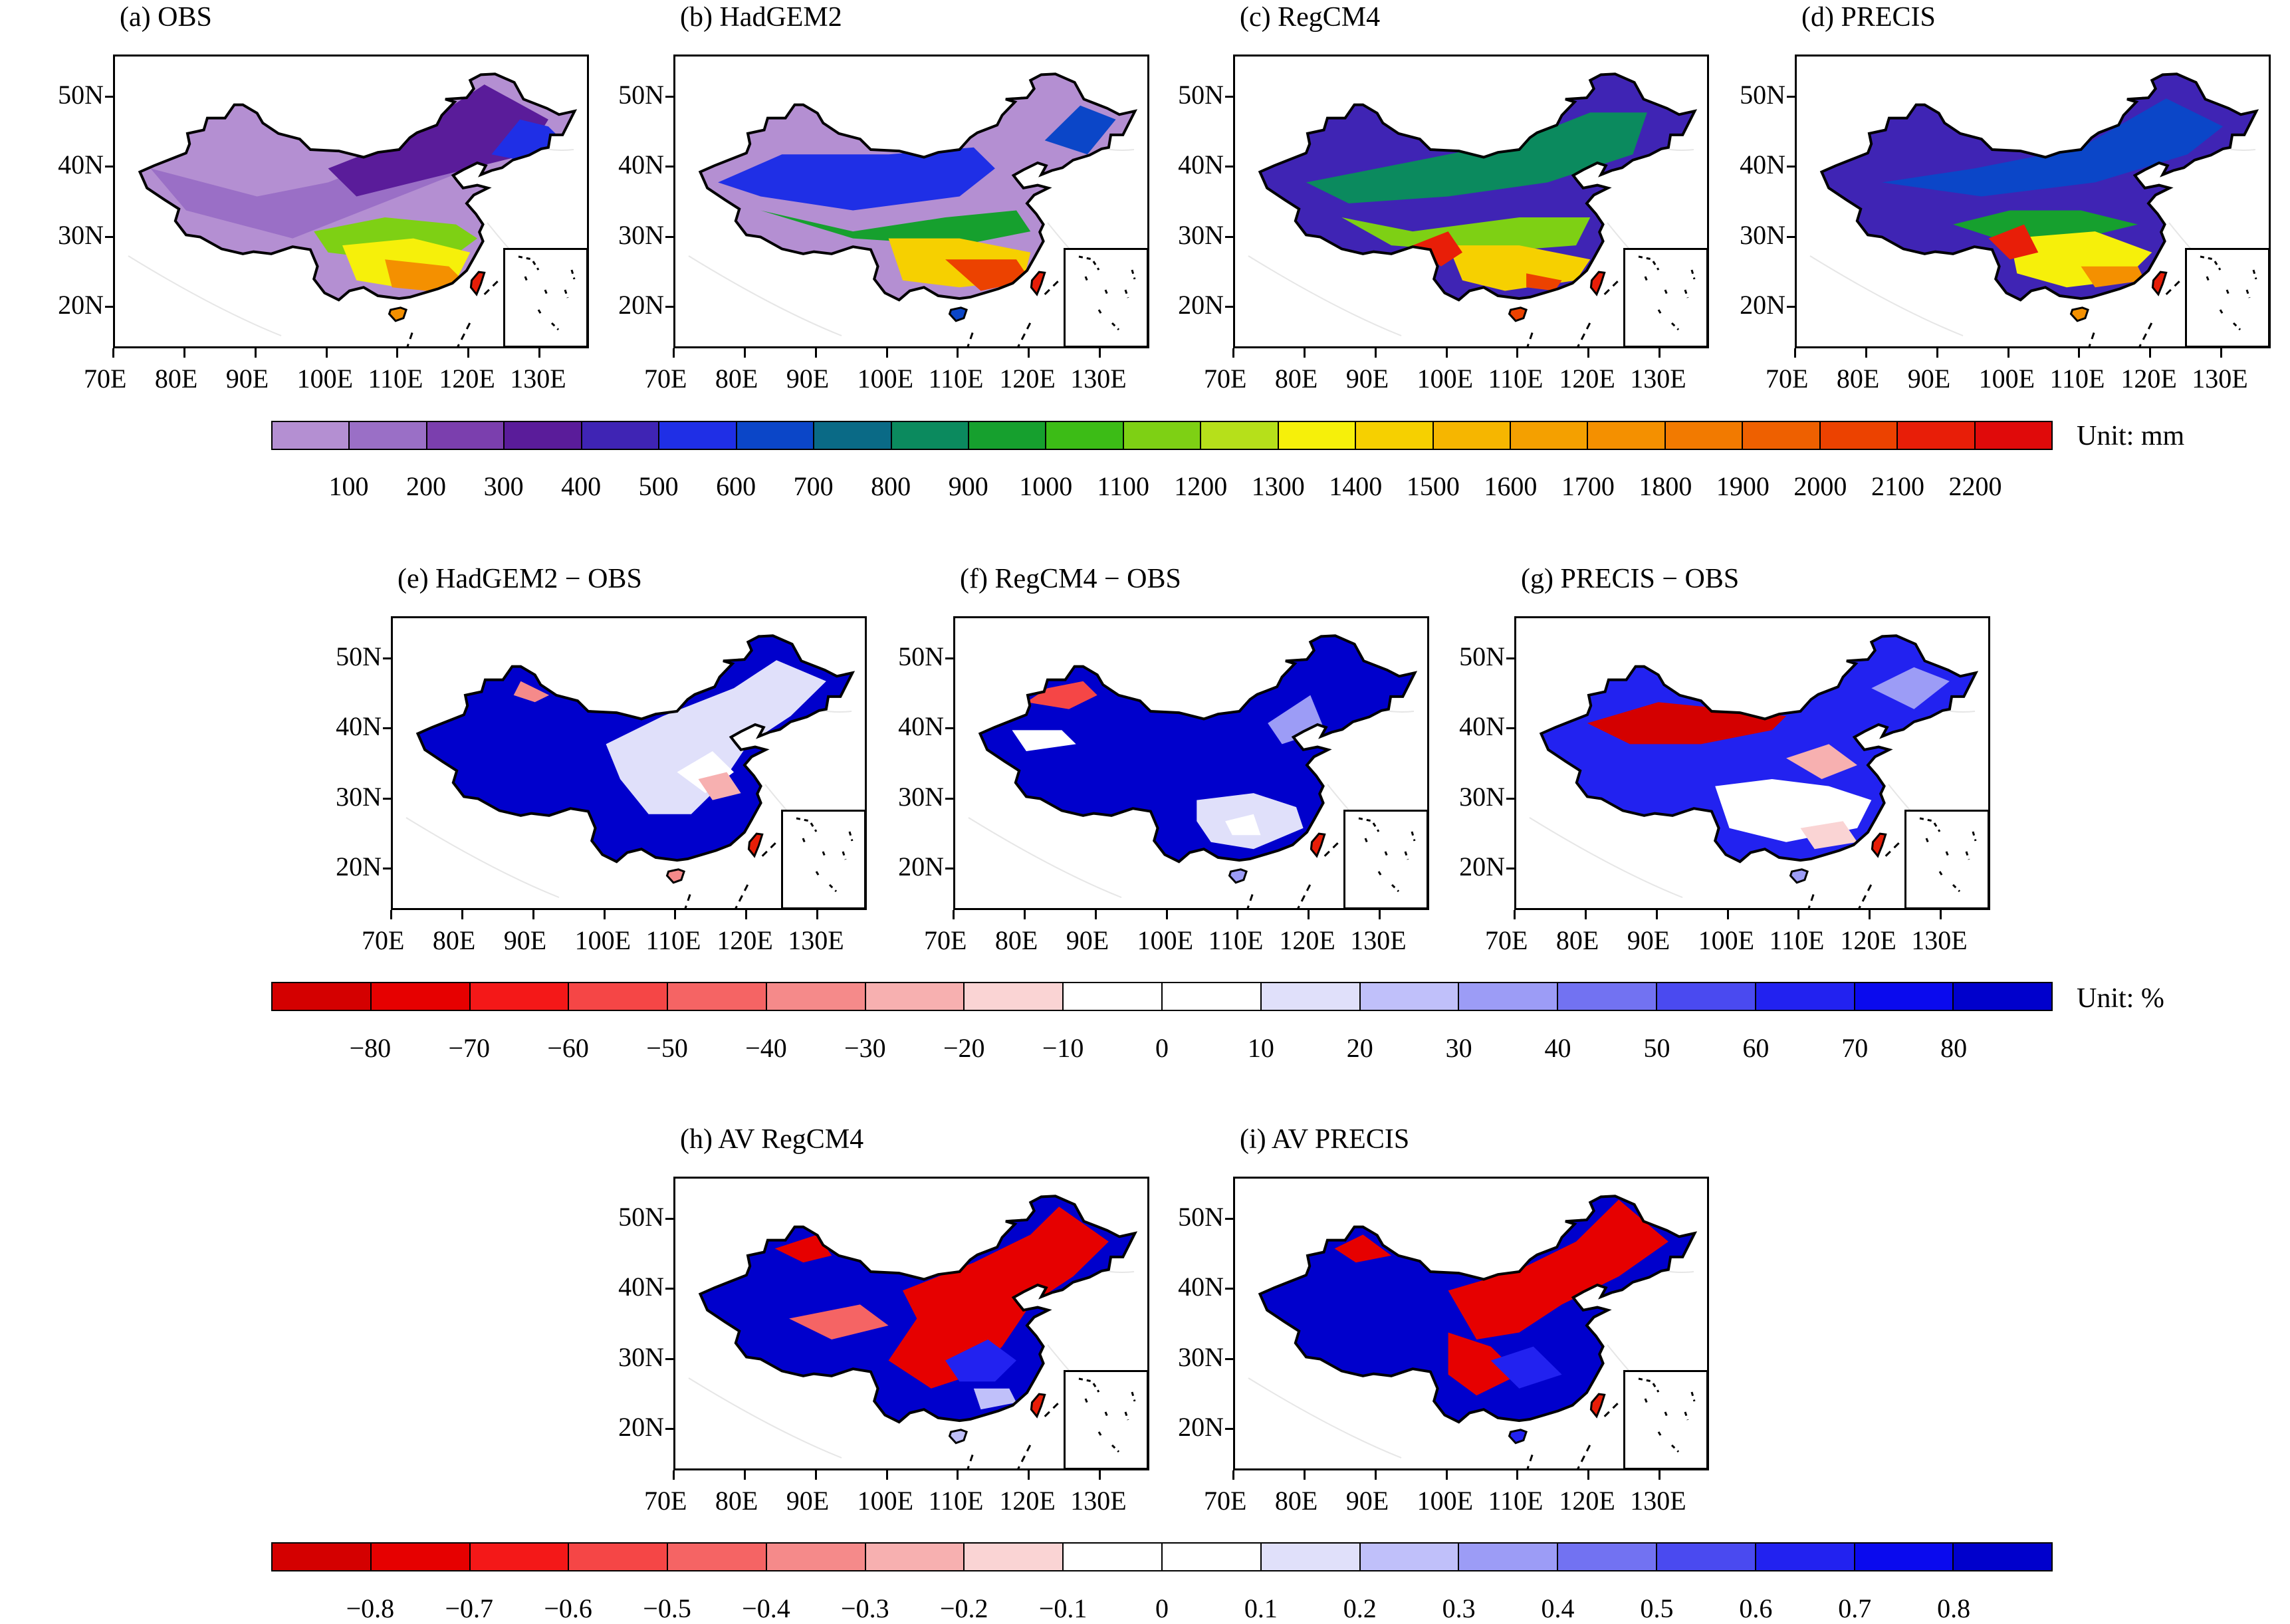 This screenshot has width=2290, height=1624. Describe the element at coordinates (1162, 1608) in the screenshot. I see `colorbar-label: 0` at that location.